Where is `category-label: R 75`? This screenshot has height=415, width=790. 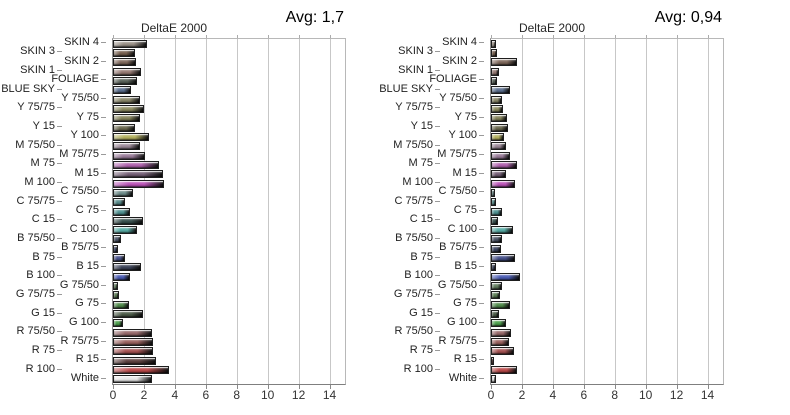 category-label: R 75 is located at coordinates (425, 350).